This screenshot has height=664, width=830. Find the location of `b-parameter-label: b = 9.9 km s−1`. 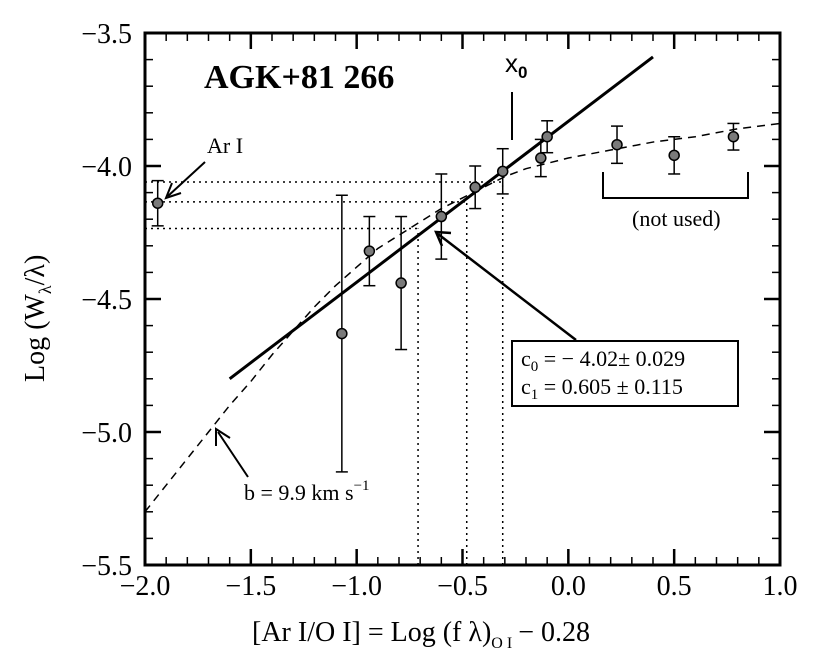

b-parameter-label: b = 9.9 km s−1 is located at coordinates (307, 491).